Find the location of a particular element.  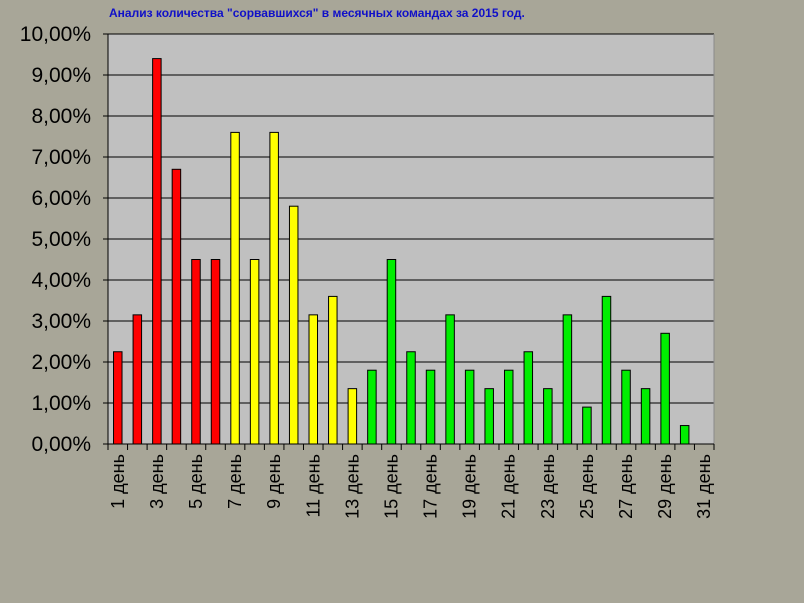

y-tick-label: 10,00% is located at coordinates (55, 34).